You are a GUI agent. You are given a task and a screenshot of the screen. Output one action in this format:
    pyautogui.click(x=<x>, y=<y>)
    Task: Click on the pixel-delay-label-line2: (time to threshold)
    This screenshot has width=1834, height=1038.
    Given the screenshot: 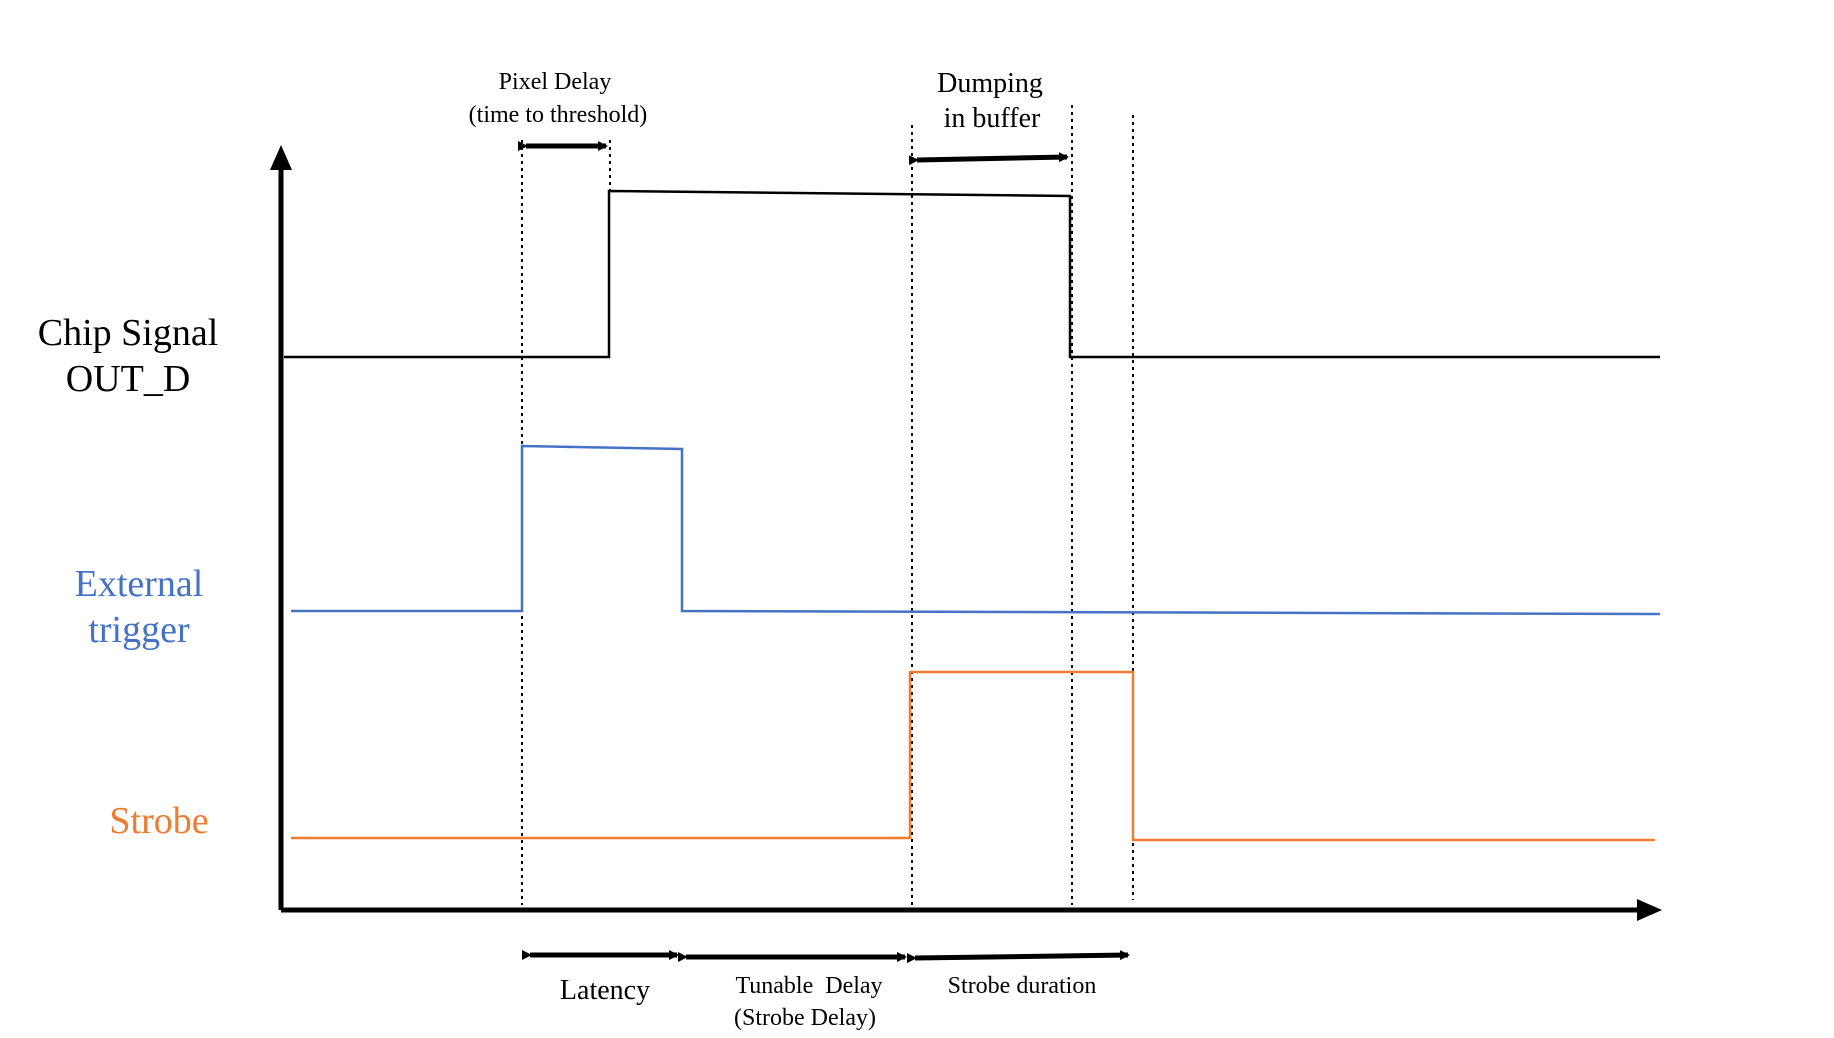 What is the action you would take?
    pyautogui.click(x=558, y=115)
    